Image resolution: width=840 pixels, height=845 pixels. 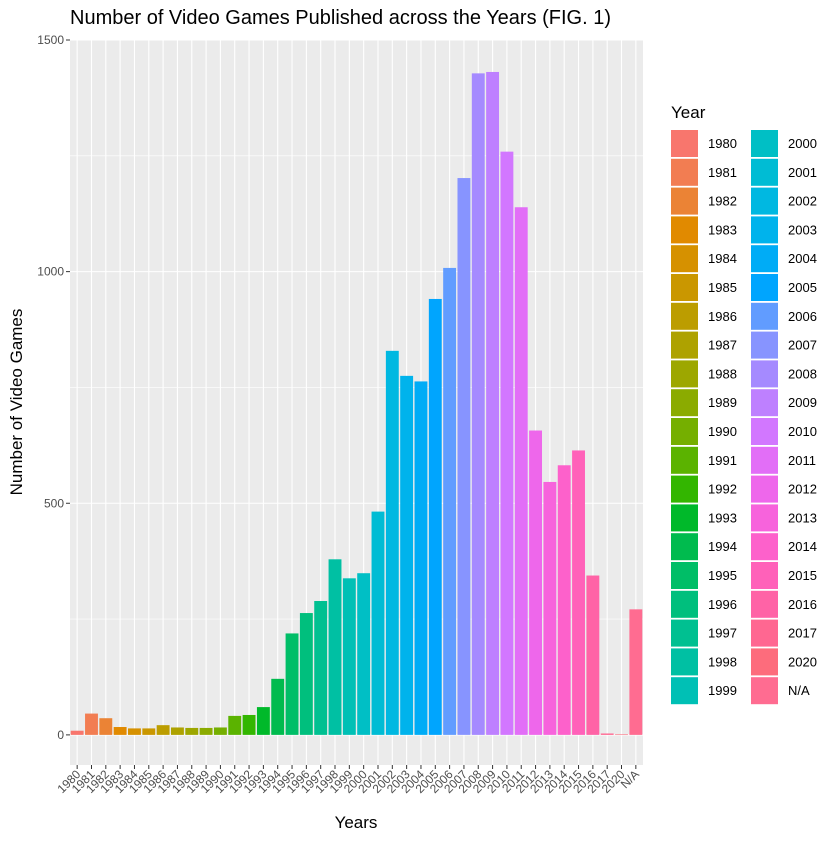 I want to click on legend-label: 2014, so click(x=802, y=546).